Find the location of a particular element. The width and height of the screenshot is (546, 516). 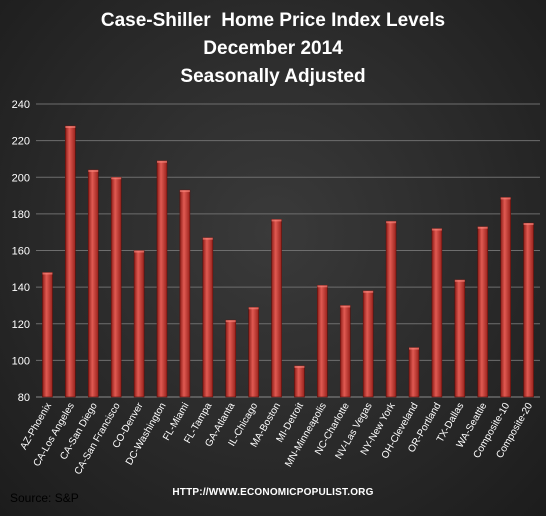

y-tick-label: 80 is located at coordinates (24, 398).